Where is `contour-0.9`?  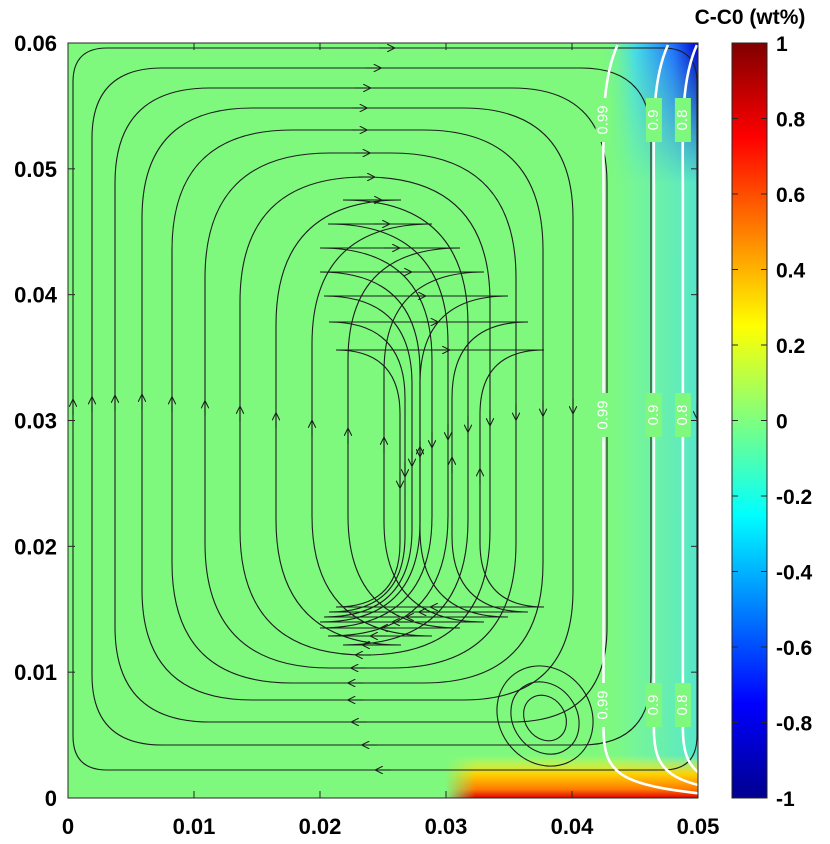 contour-0.9 is located at coordinates (675, 415).